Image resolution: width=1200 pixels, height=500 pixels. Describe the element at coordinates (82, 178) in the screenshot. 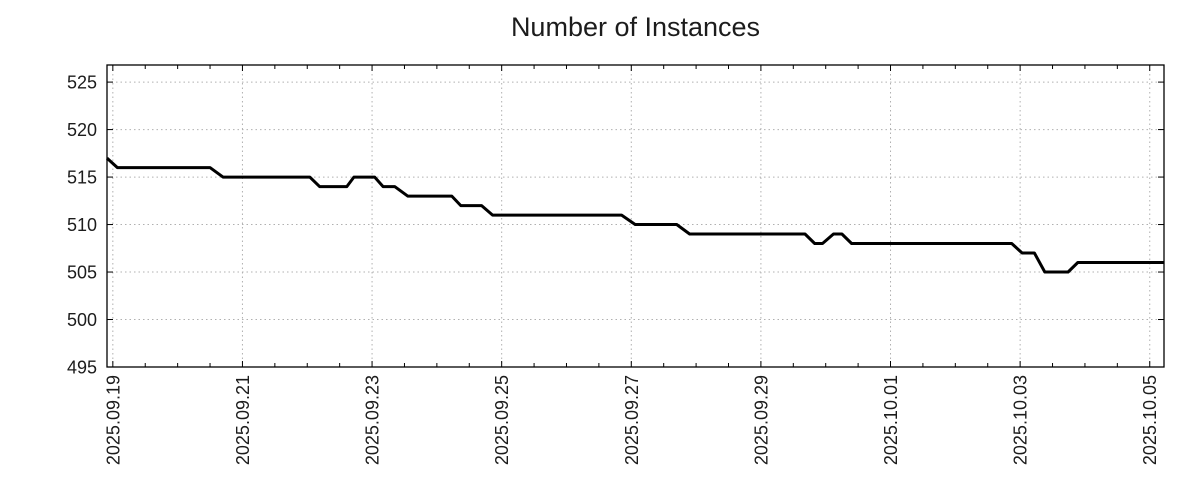

I see `y-tick-label: 515` at that location.